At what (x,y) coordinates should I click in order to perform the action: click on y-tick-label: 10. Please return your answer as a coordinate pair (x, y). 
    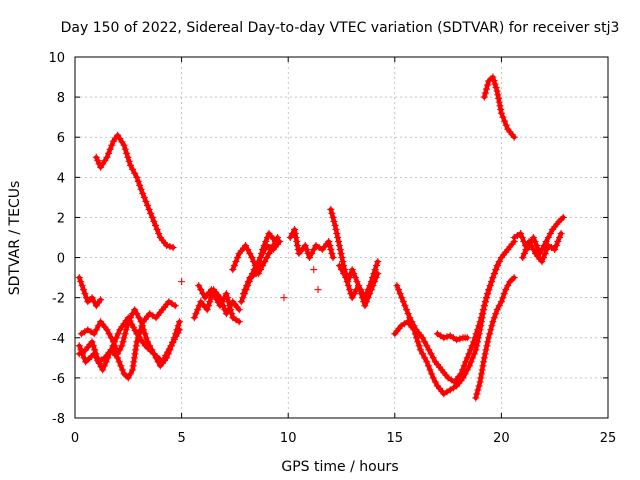
    Looking at the image, I should click on (56, 58).